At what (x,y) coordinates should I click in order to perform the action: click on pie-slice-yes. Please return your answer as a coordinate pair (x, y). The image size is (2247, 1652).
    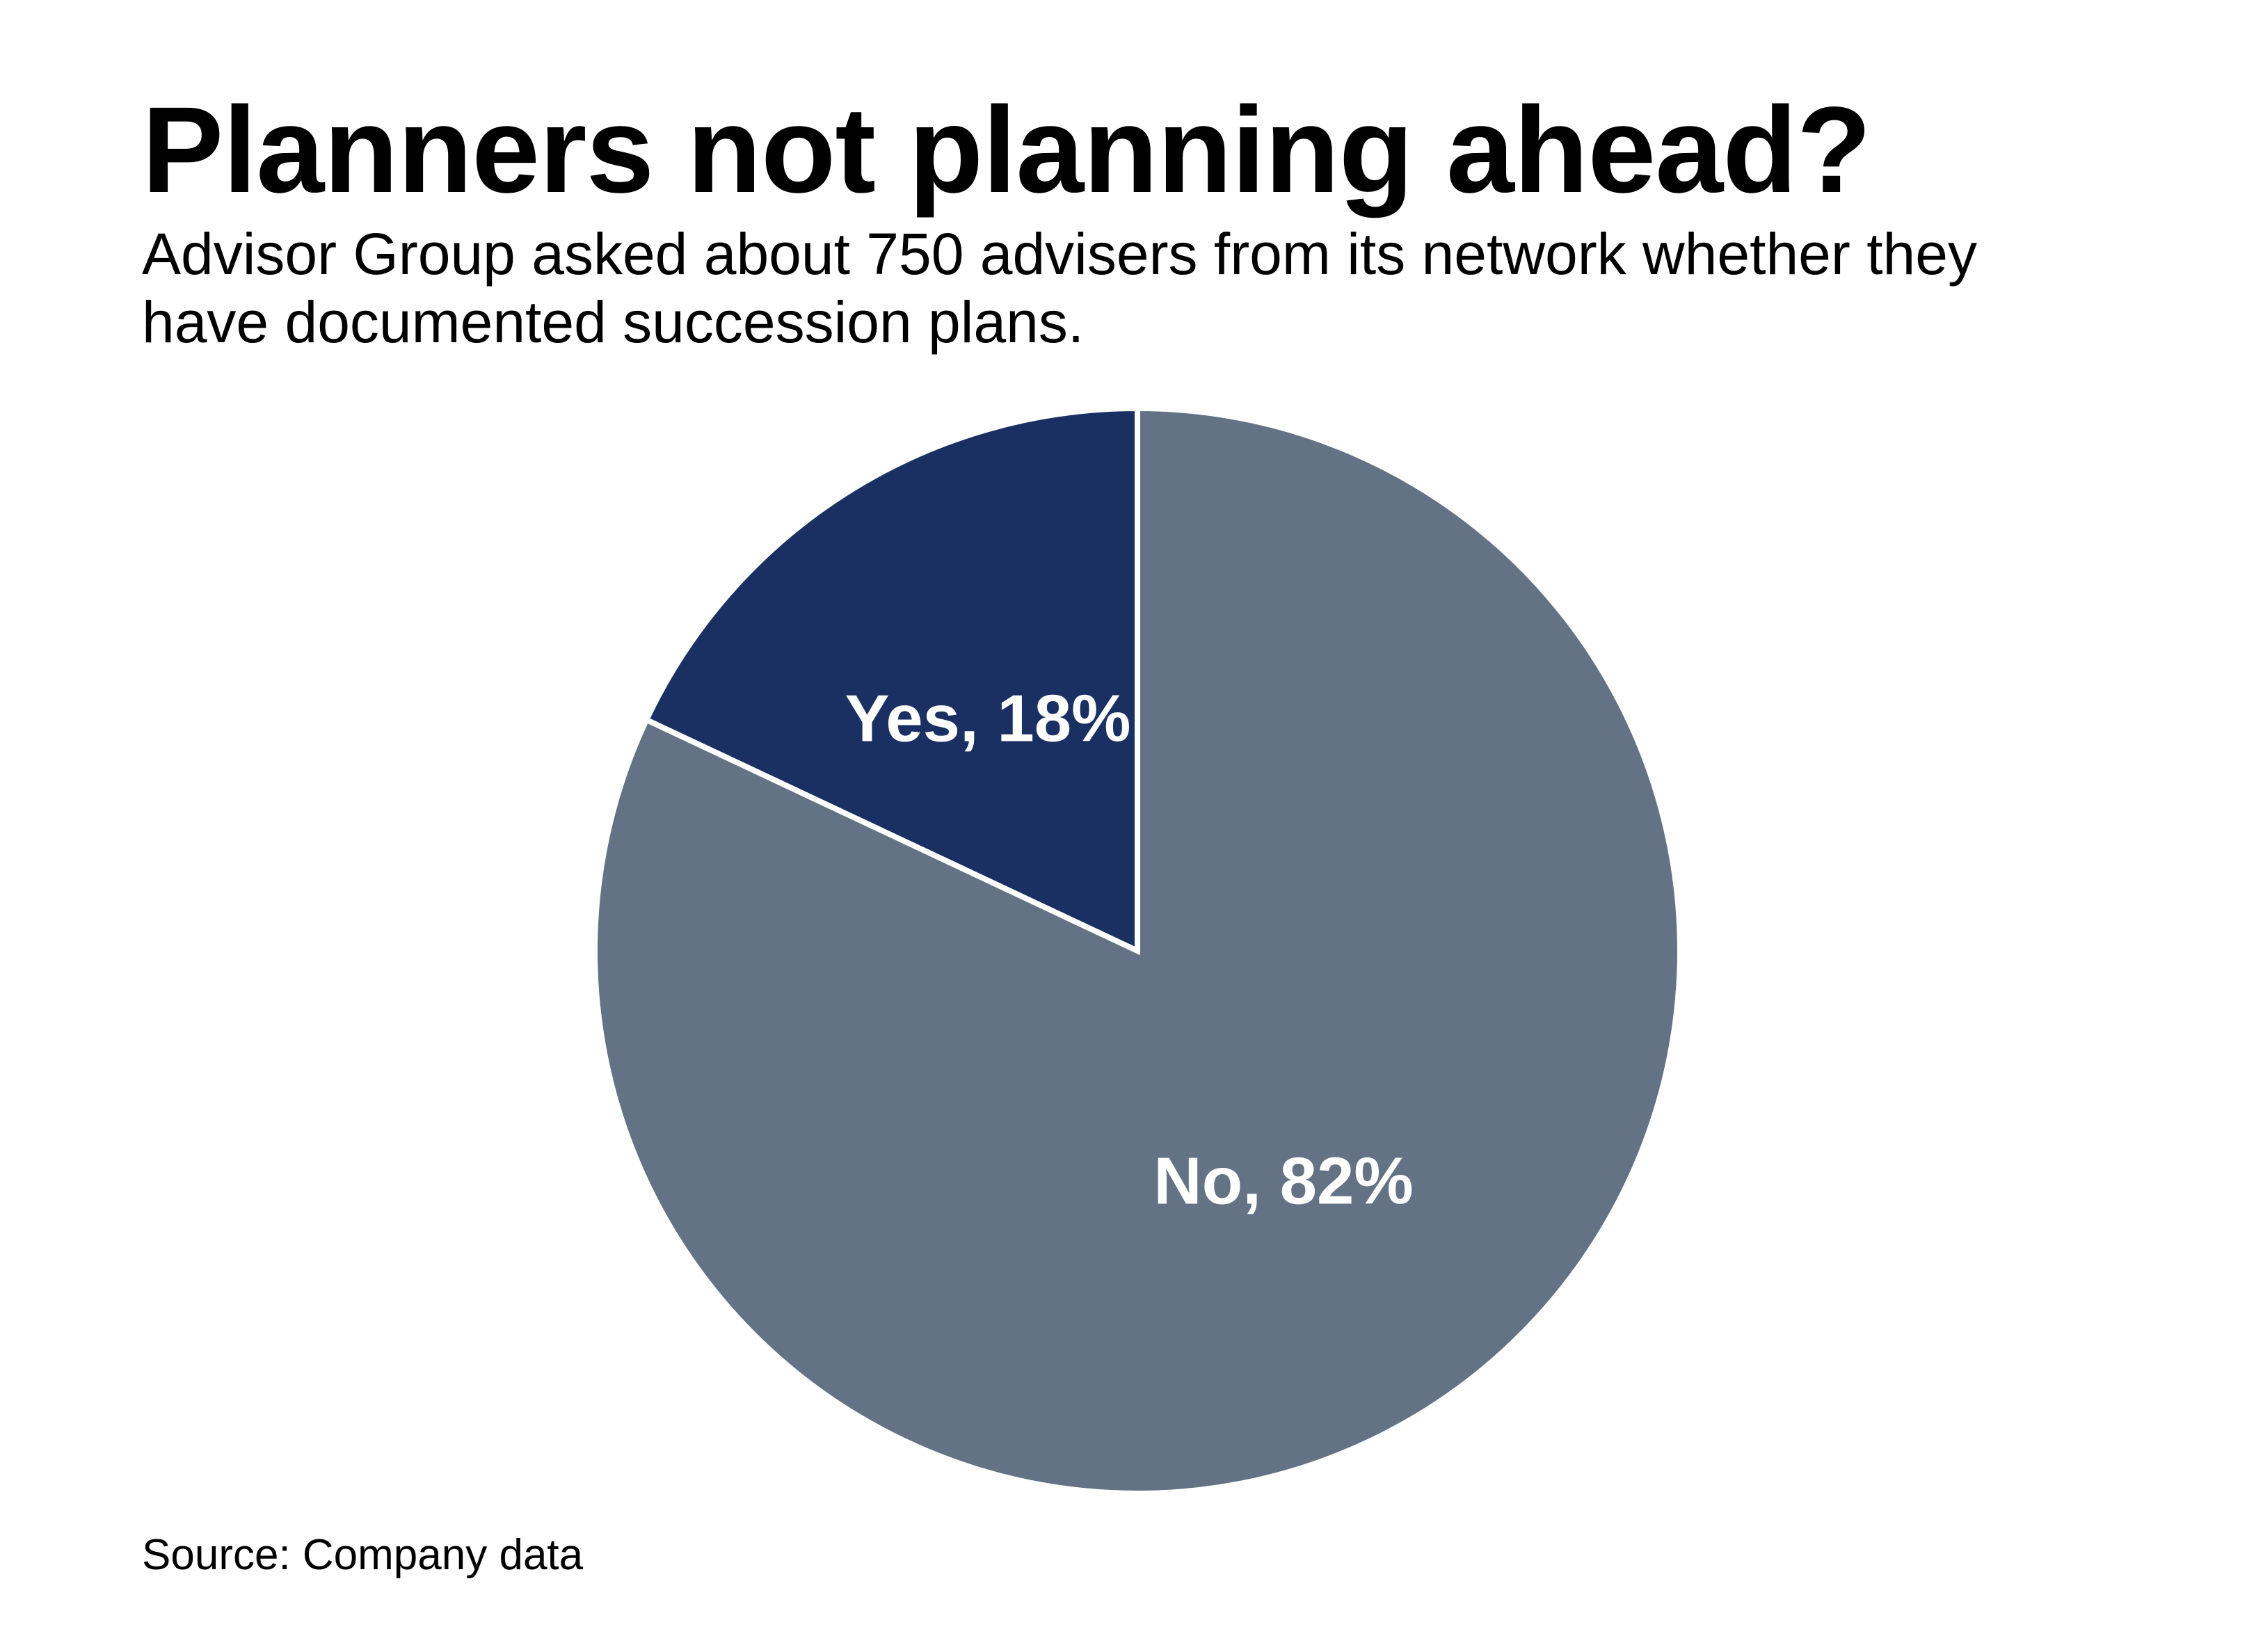
    Looking at the image, I should click on (891, 681).